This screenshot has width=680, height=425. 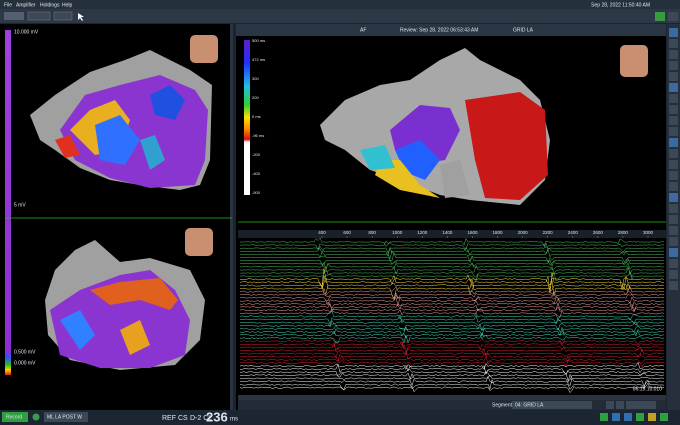 I want to click on ruler-label: 600, so click(x=347, y=232).